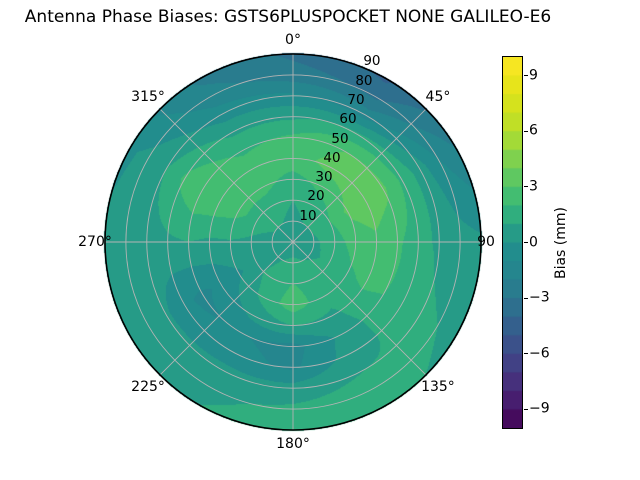  What do you see at coordinates (332, 157) in the screenshot?
I see `radial-tick-label-40: 40` at bounding box center [332, 157].